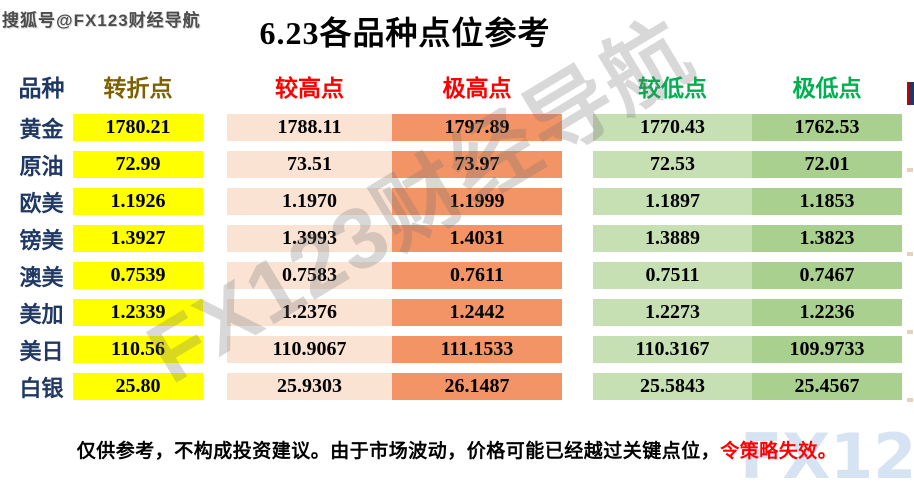  Describe the element at coordinates (309, 127) in the screenshot. I see `cell-higher: 1788.11` at that location.